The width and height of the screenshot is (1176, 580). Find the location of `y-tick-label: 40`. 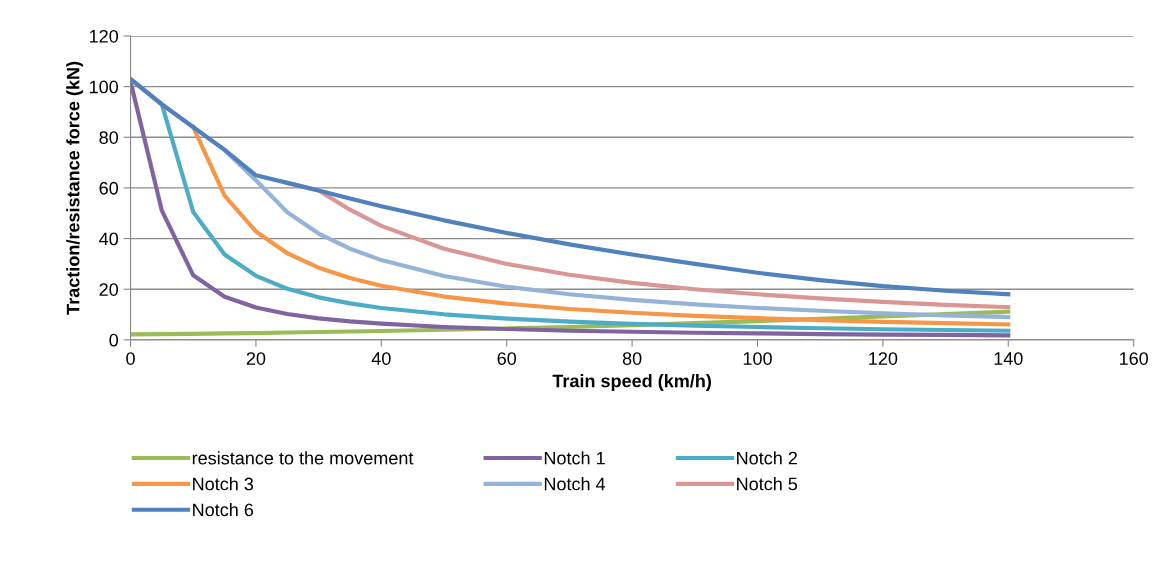

y-tick-label: 40 is located at coordinates (109, 239).